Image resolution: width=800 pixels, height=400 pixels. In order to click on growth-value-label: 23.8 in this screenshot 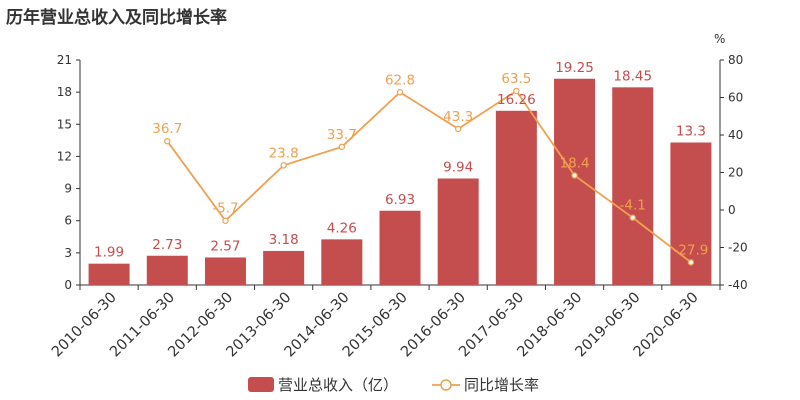, I will do `click(284, 153)`.